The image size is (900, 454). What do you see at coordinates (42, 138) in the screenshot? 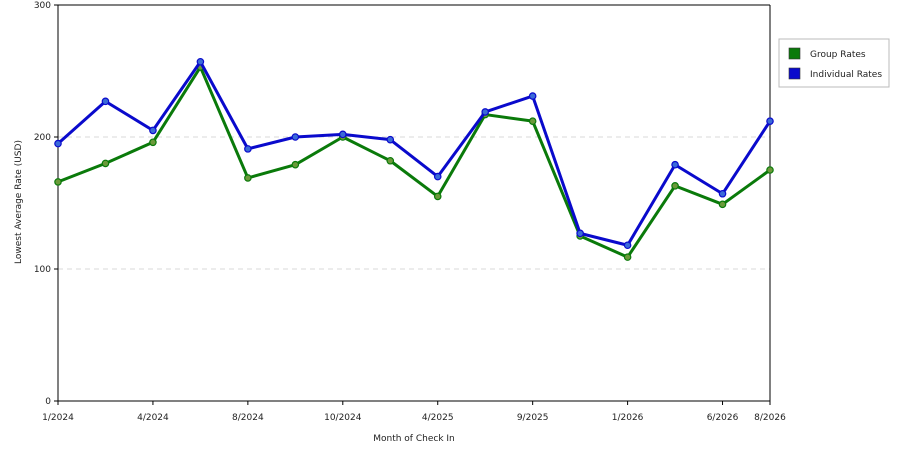
I see `y-tick-label: 200` at bounding box center [42, 138].